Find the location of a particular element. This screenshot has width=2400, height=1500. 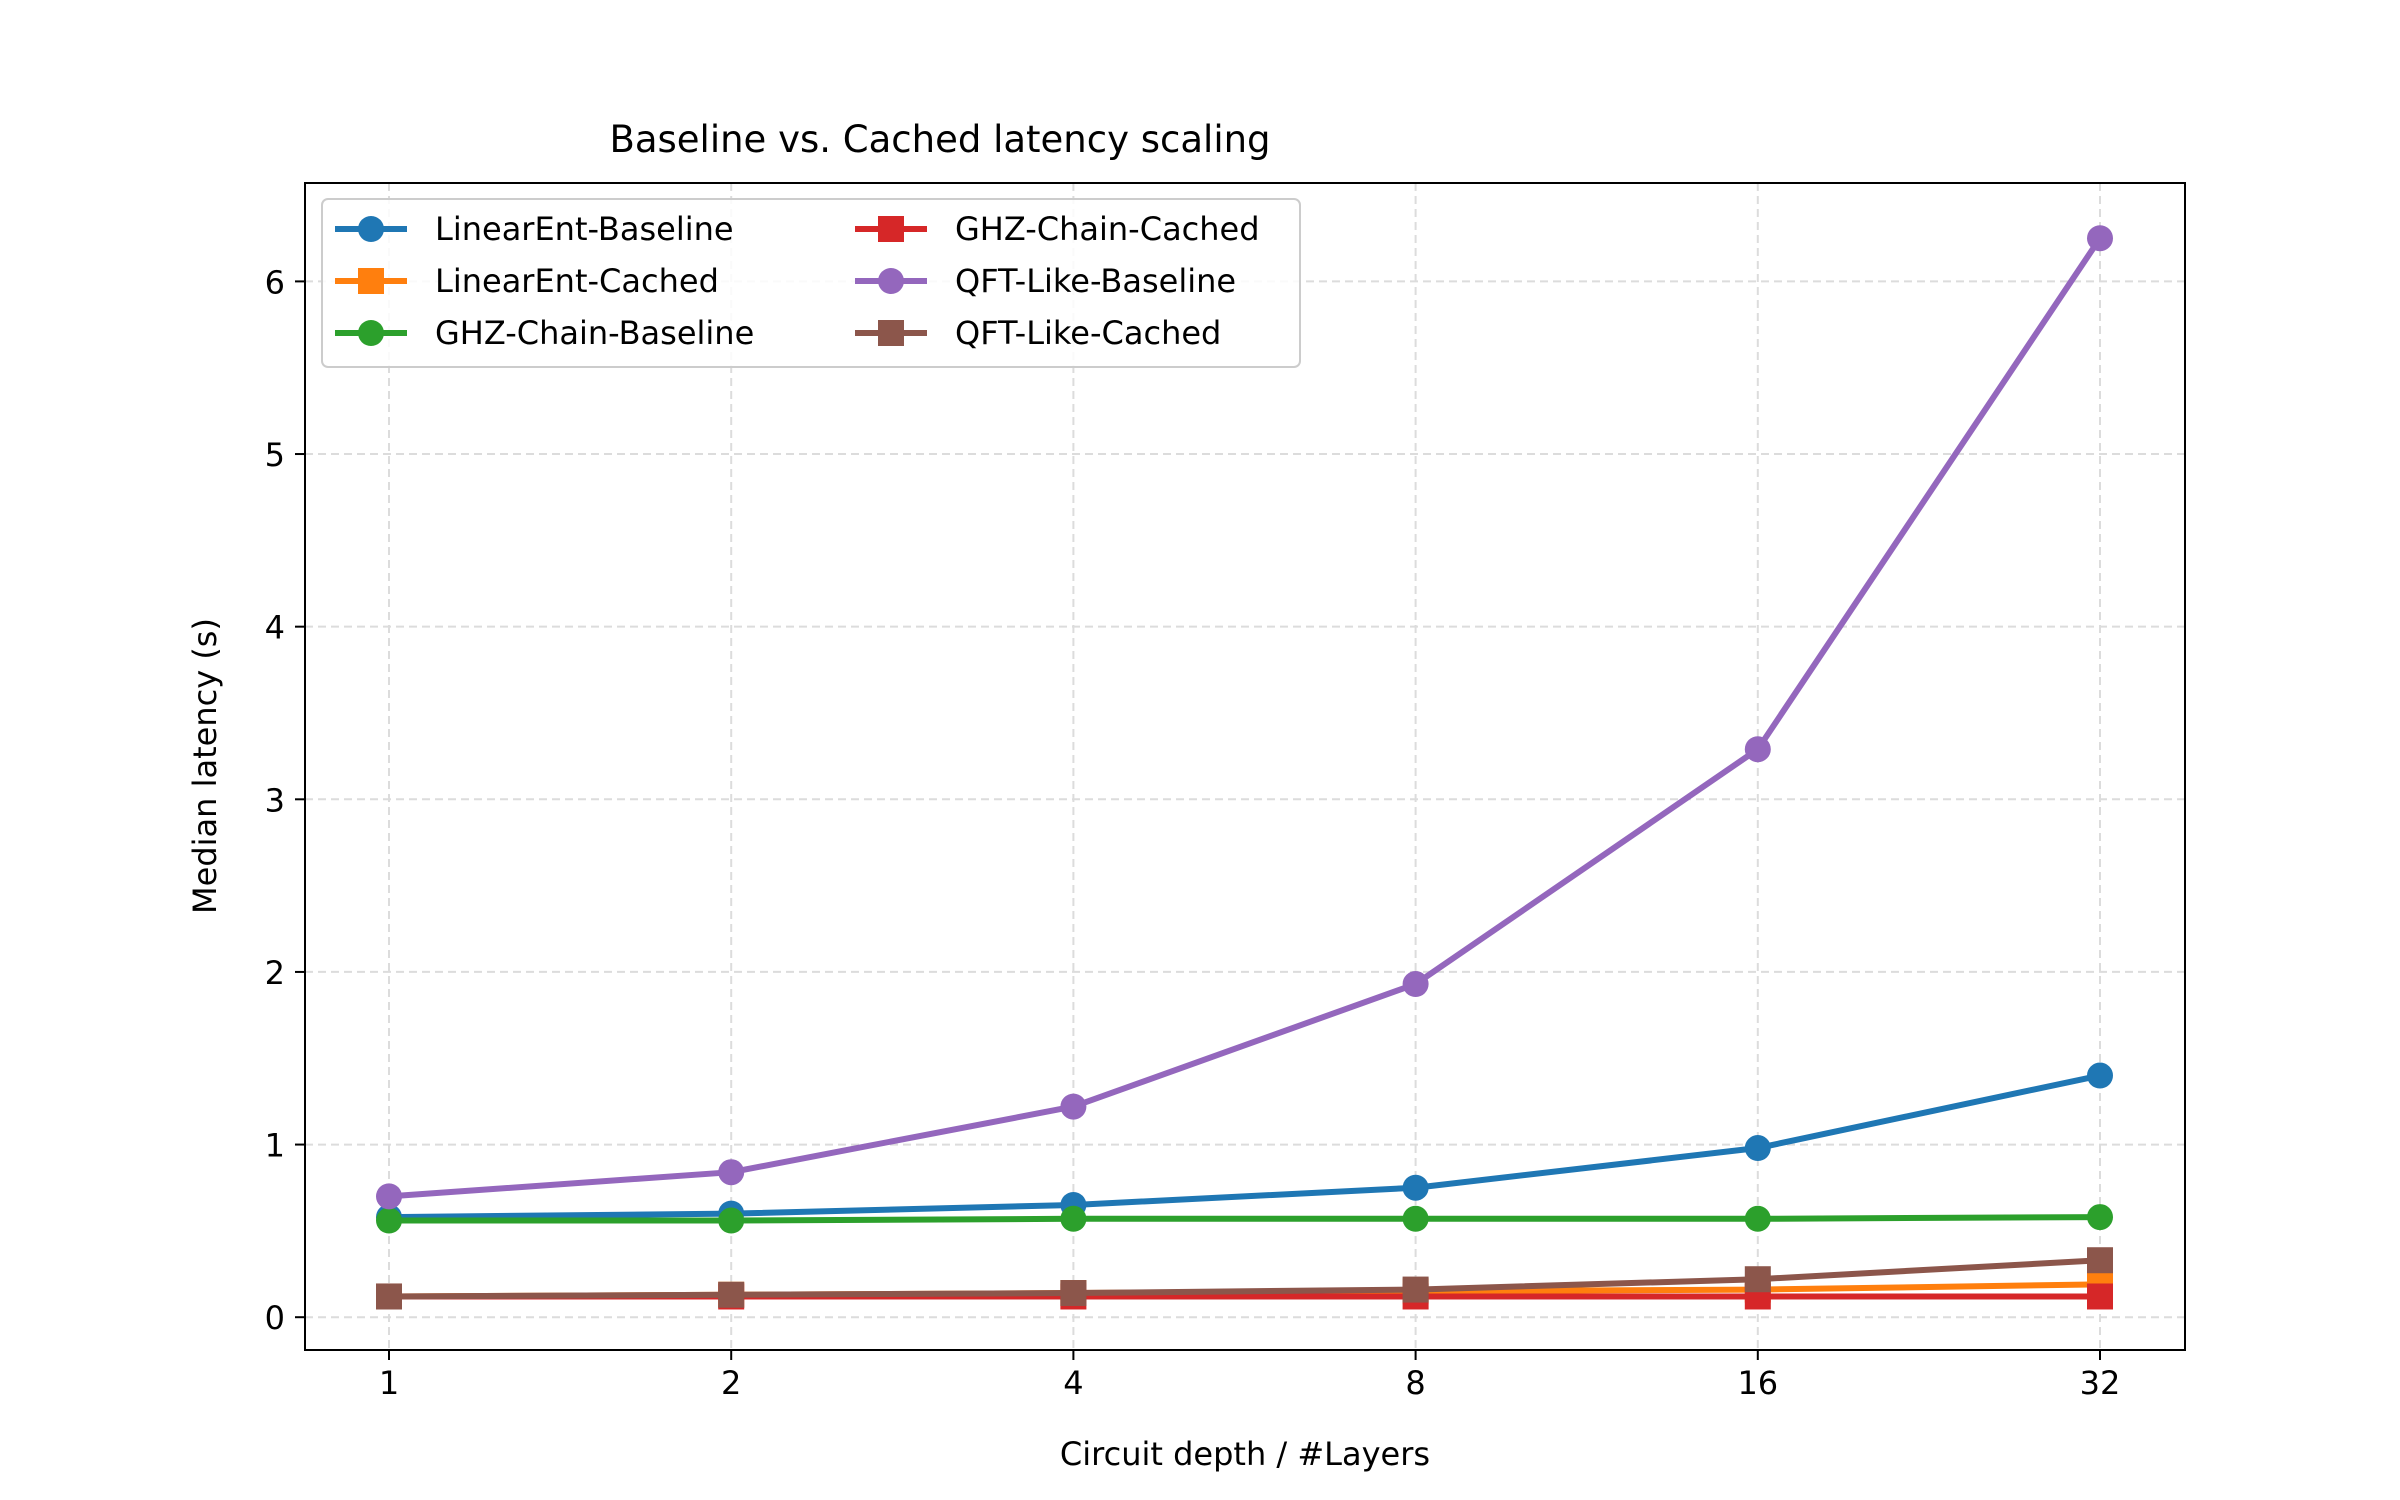

legend-label: QFT-Like-Cached is located at coordinates (1088, 333).